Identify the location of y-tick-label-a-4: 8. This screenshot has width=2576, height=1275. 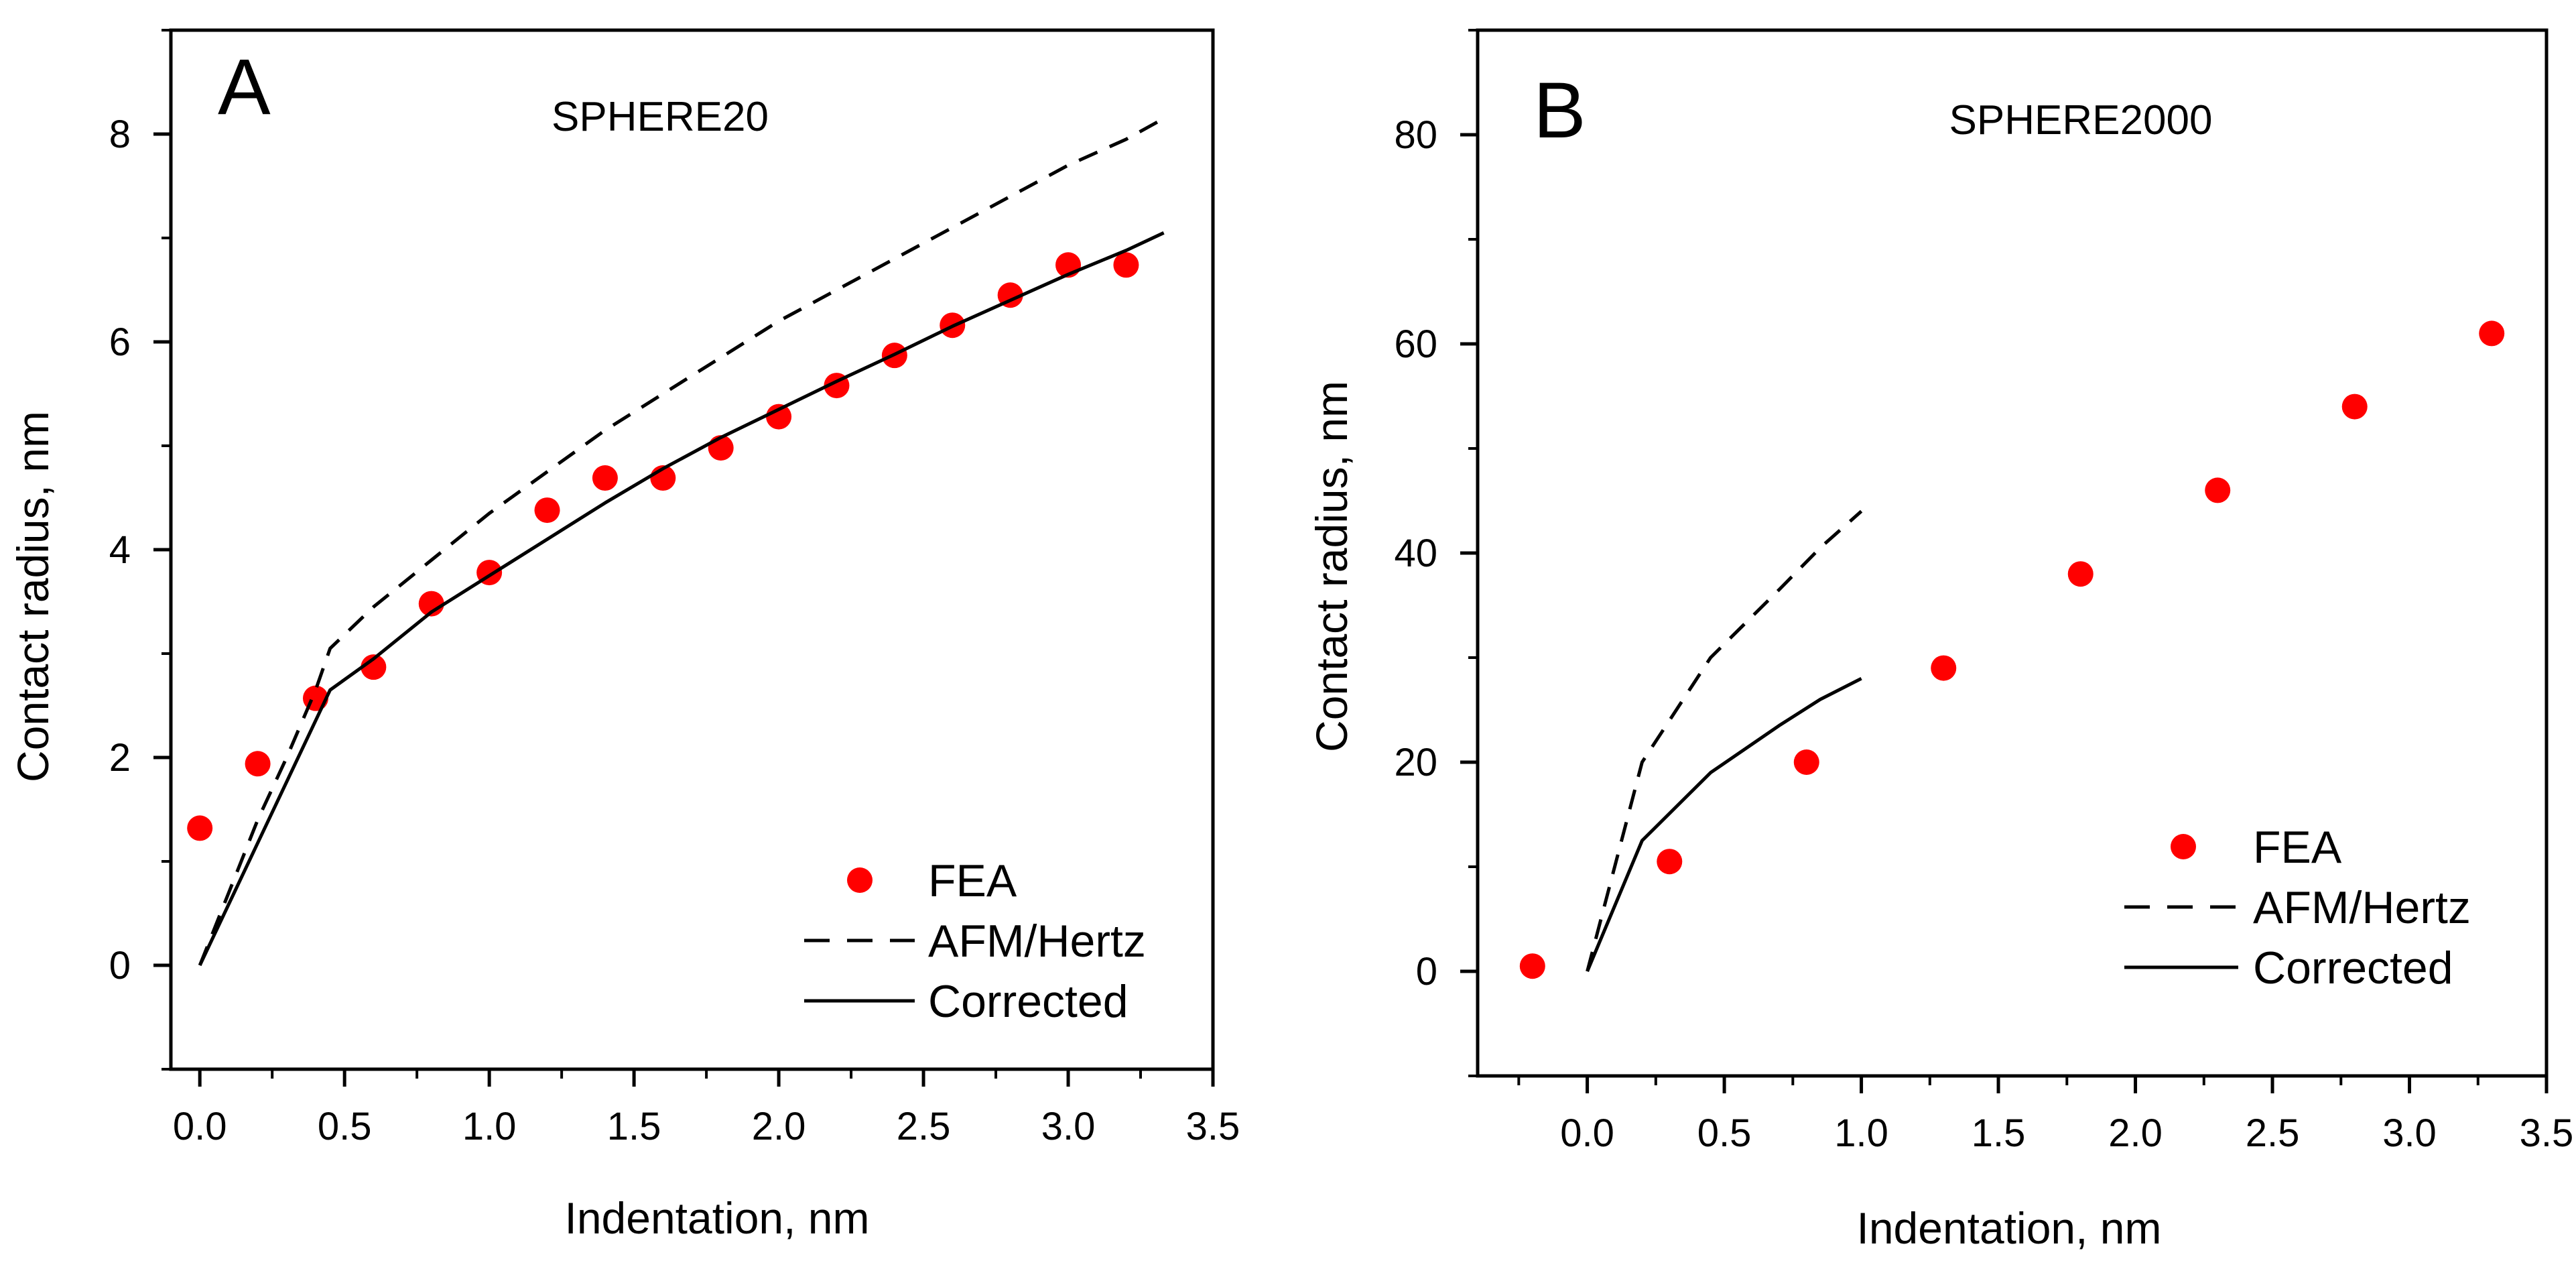
(120, 134).